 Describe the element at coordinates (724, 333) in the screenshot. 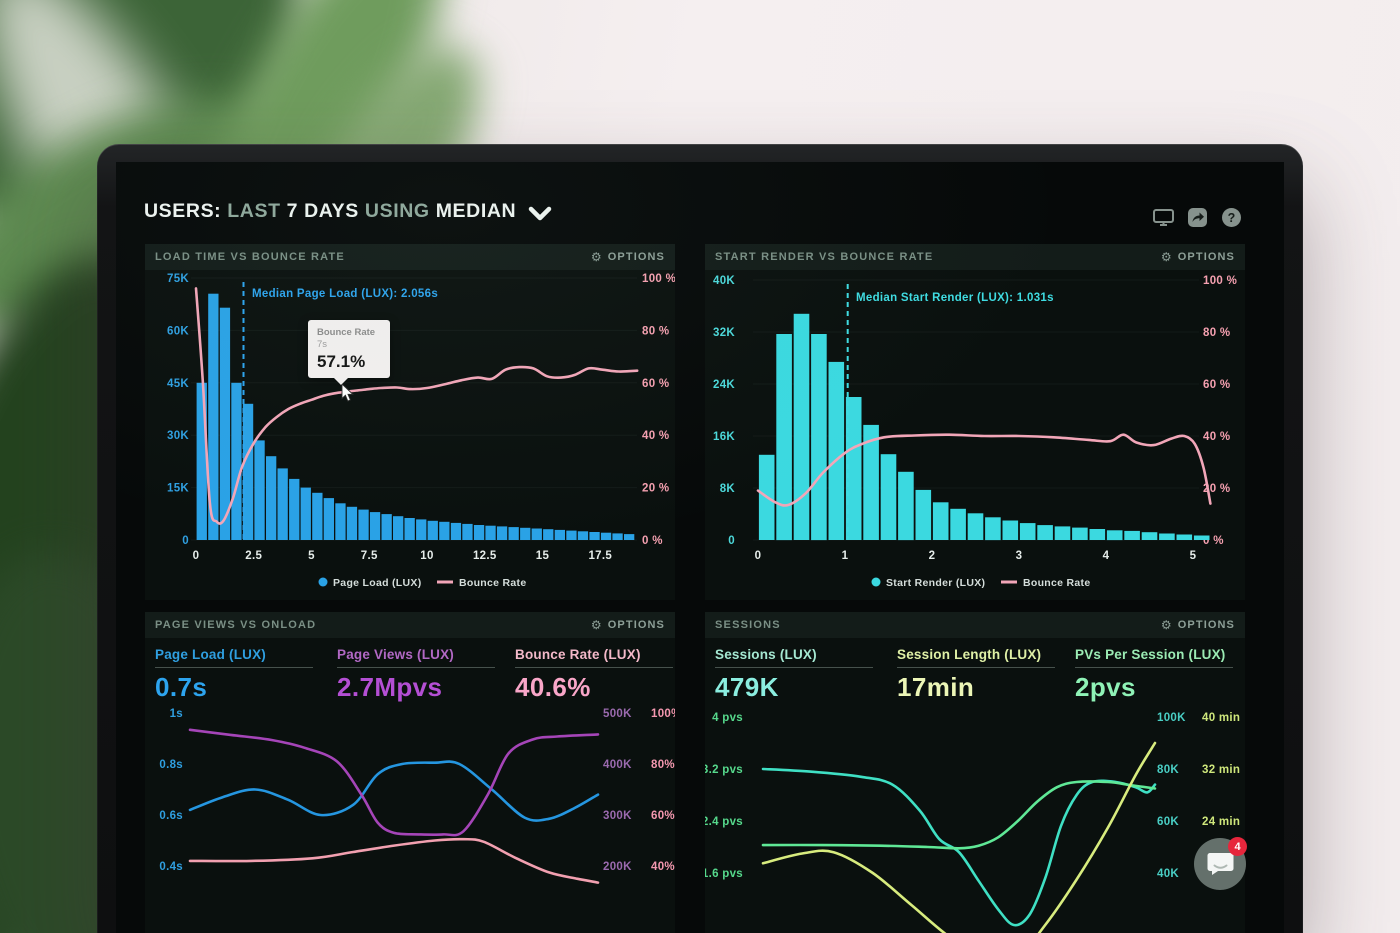

I see `y-axis-left-label: 32K` at that location.